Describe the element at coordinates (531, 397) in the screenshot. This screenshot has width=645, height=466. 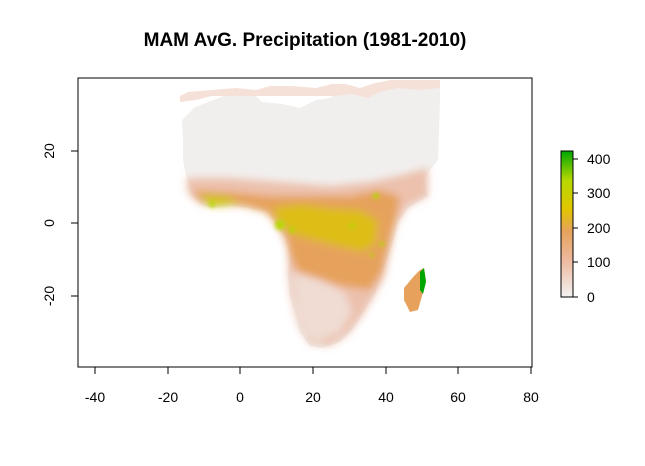
I see `x-tick-label: 80` at that location.